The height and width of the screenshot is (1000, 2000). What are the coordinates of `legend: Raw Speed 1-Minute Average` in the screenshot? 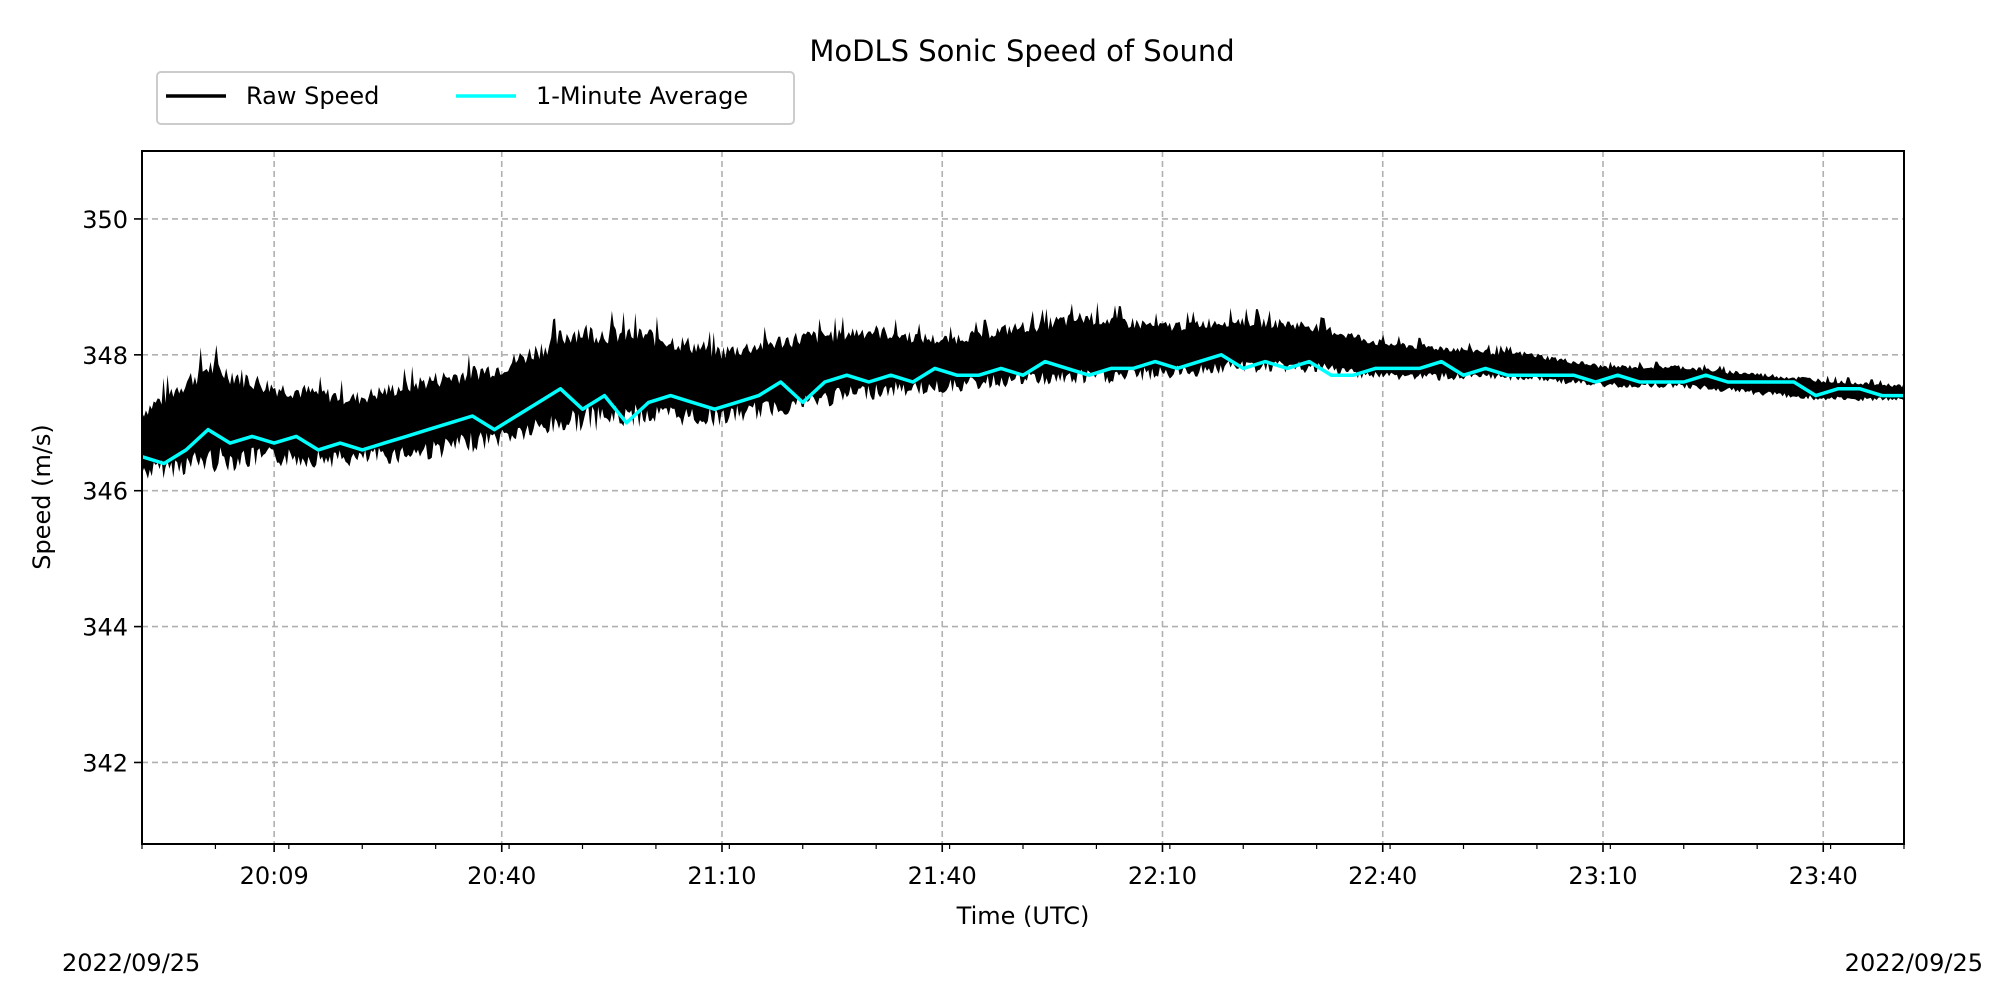 It's located at (475, 98).